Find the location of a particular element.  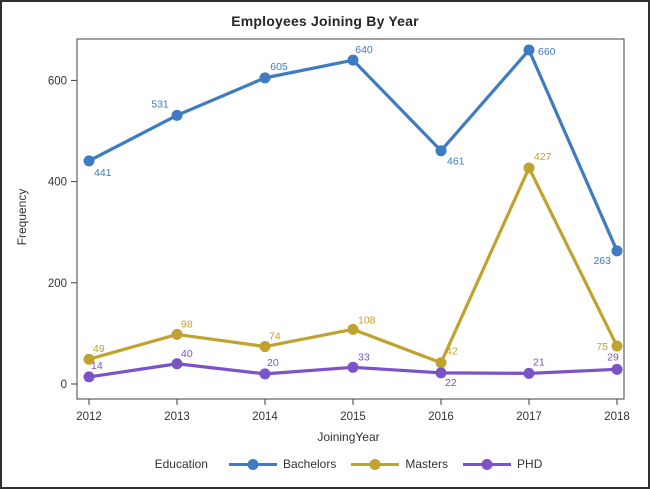

value-label-masters-2018: 75 is located at coordinates (602, 347).